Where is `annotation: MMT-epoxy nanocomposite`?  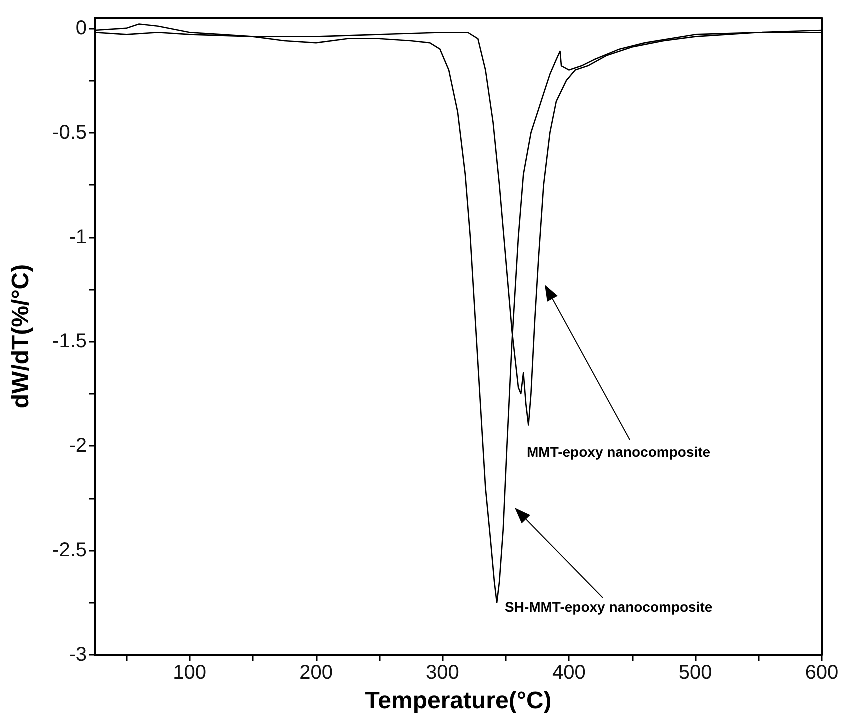
annotation: MMT-epoxy nanocomposite is located at coordinates (619, 452).